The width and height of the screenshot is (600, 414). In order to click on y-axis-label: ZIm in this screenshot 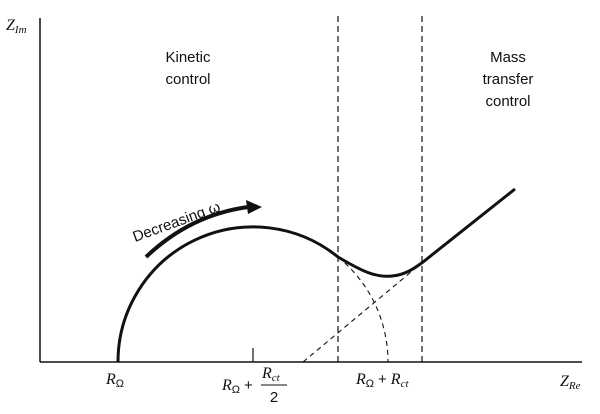, I will do `click(16, 26)`.